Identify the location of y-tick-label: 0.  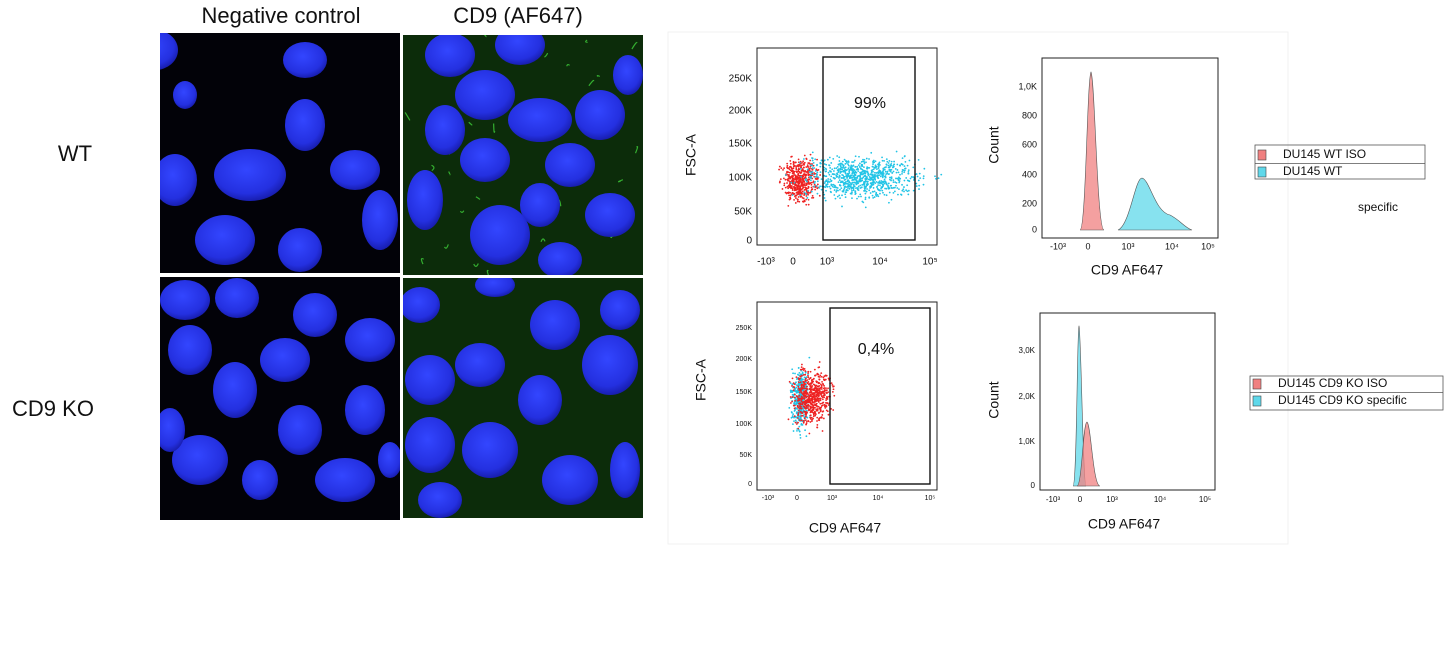
(1033, 485).